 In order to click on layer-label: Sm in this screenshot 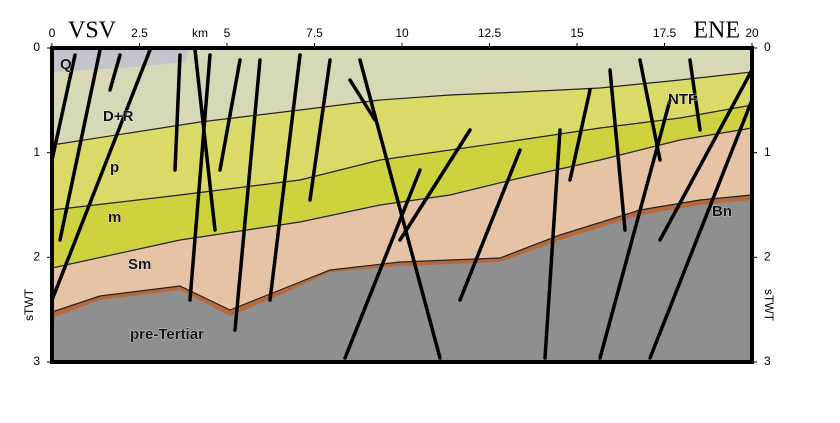, I will do `click(139, 264)`.